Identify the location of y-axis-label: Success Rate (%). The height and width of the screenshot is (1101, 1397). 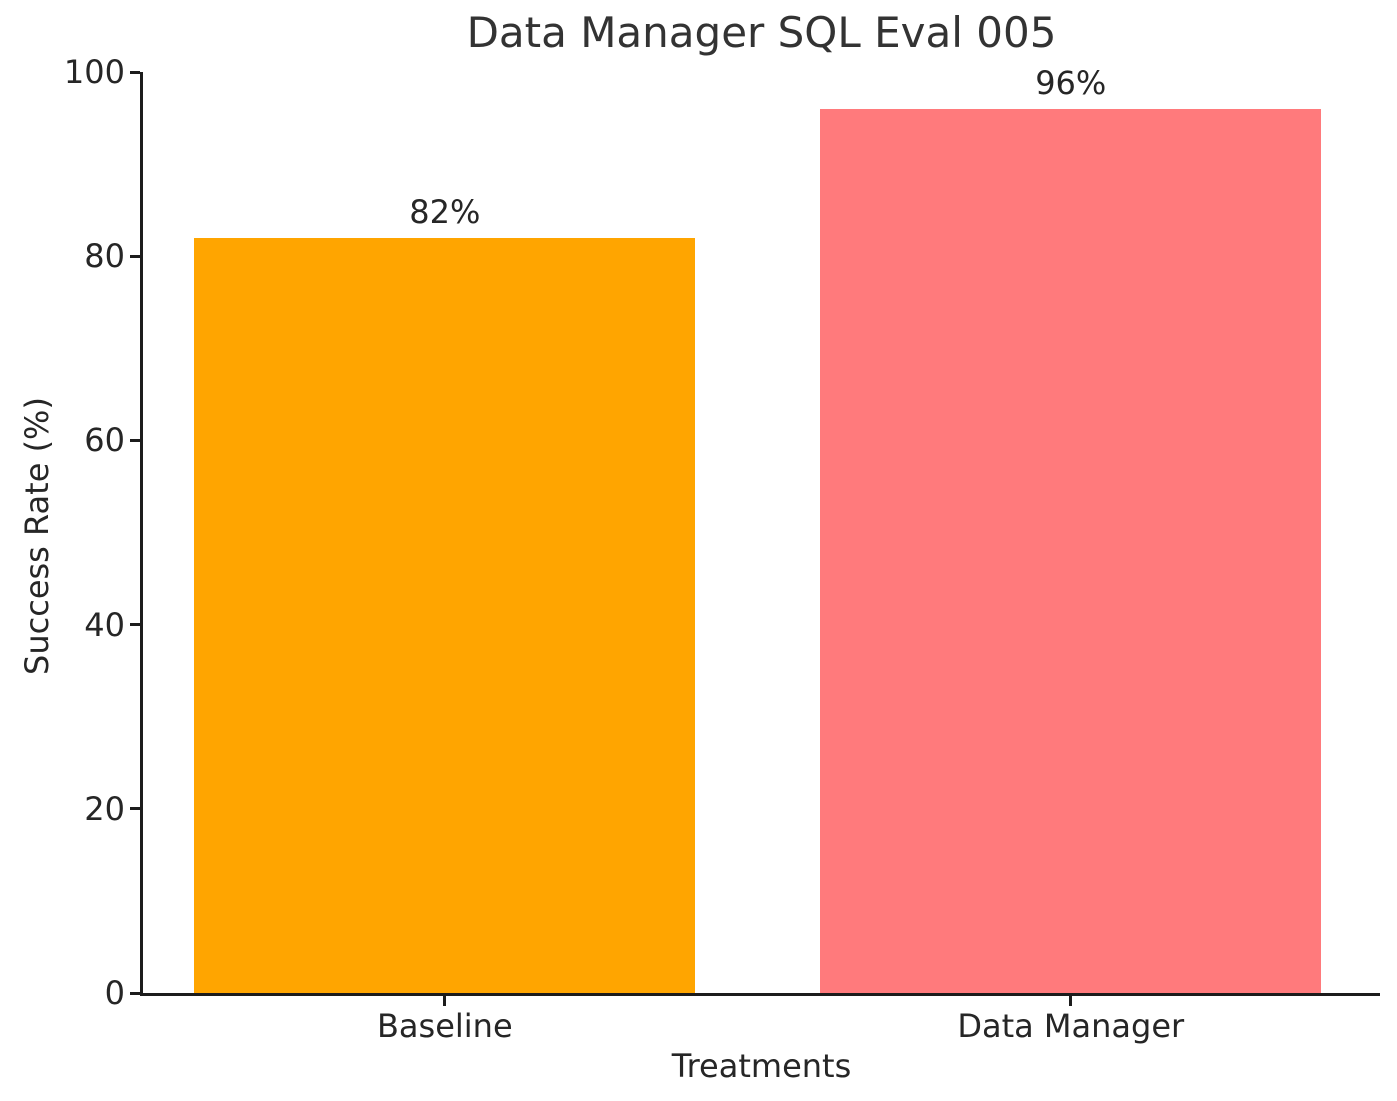
(37, 536).